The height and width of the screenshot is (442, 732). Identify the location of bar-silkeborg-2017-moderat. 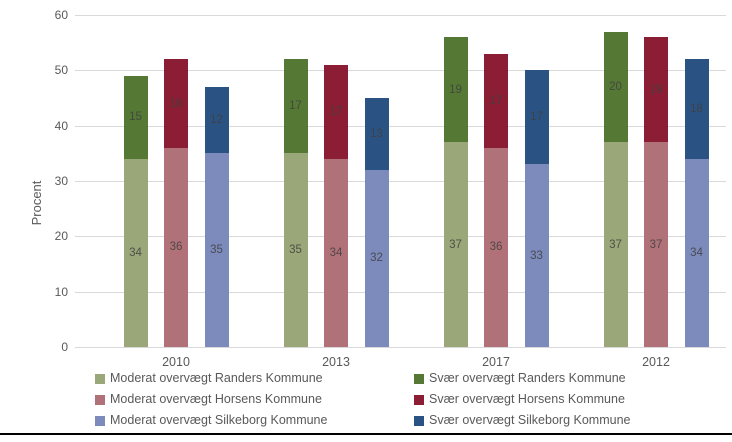
(536, 255).